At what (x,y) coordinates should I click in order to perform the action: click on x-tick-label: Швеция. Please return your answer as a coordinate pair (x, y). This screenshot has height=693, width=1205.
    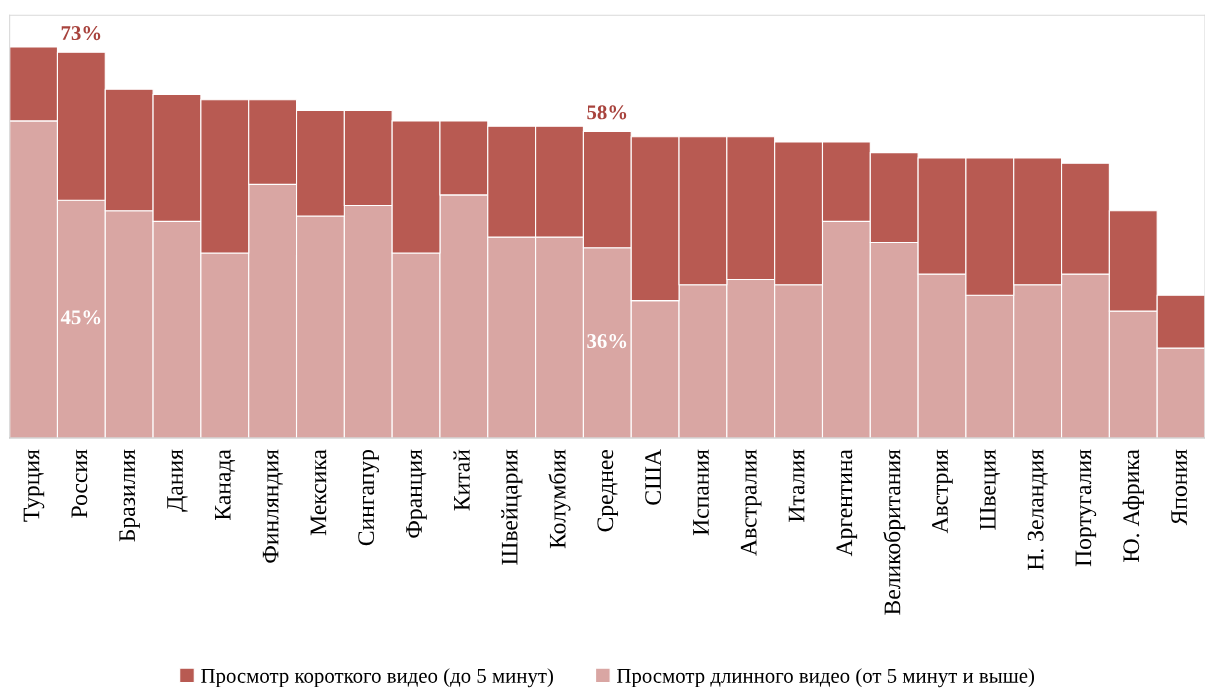
    Looking at the image, I should click on (990, 489).